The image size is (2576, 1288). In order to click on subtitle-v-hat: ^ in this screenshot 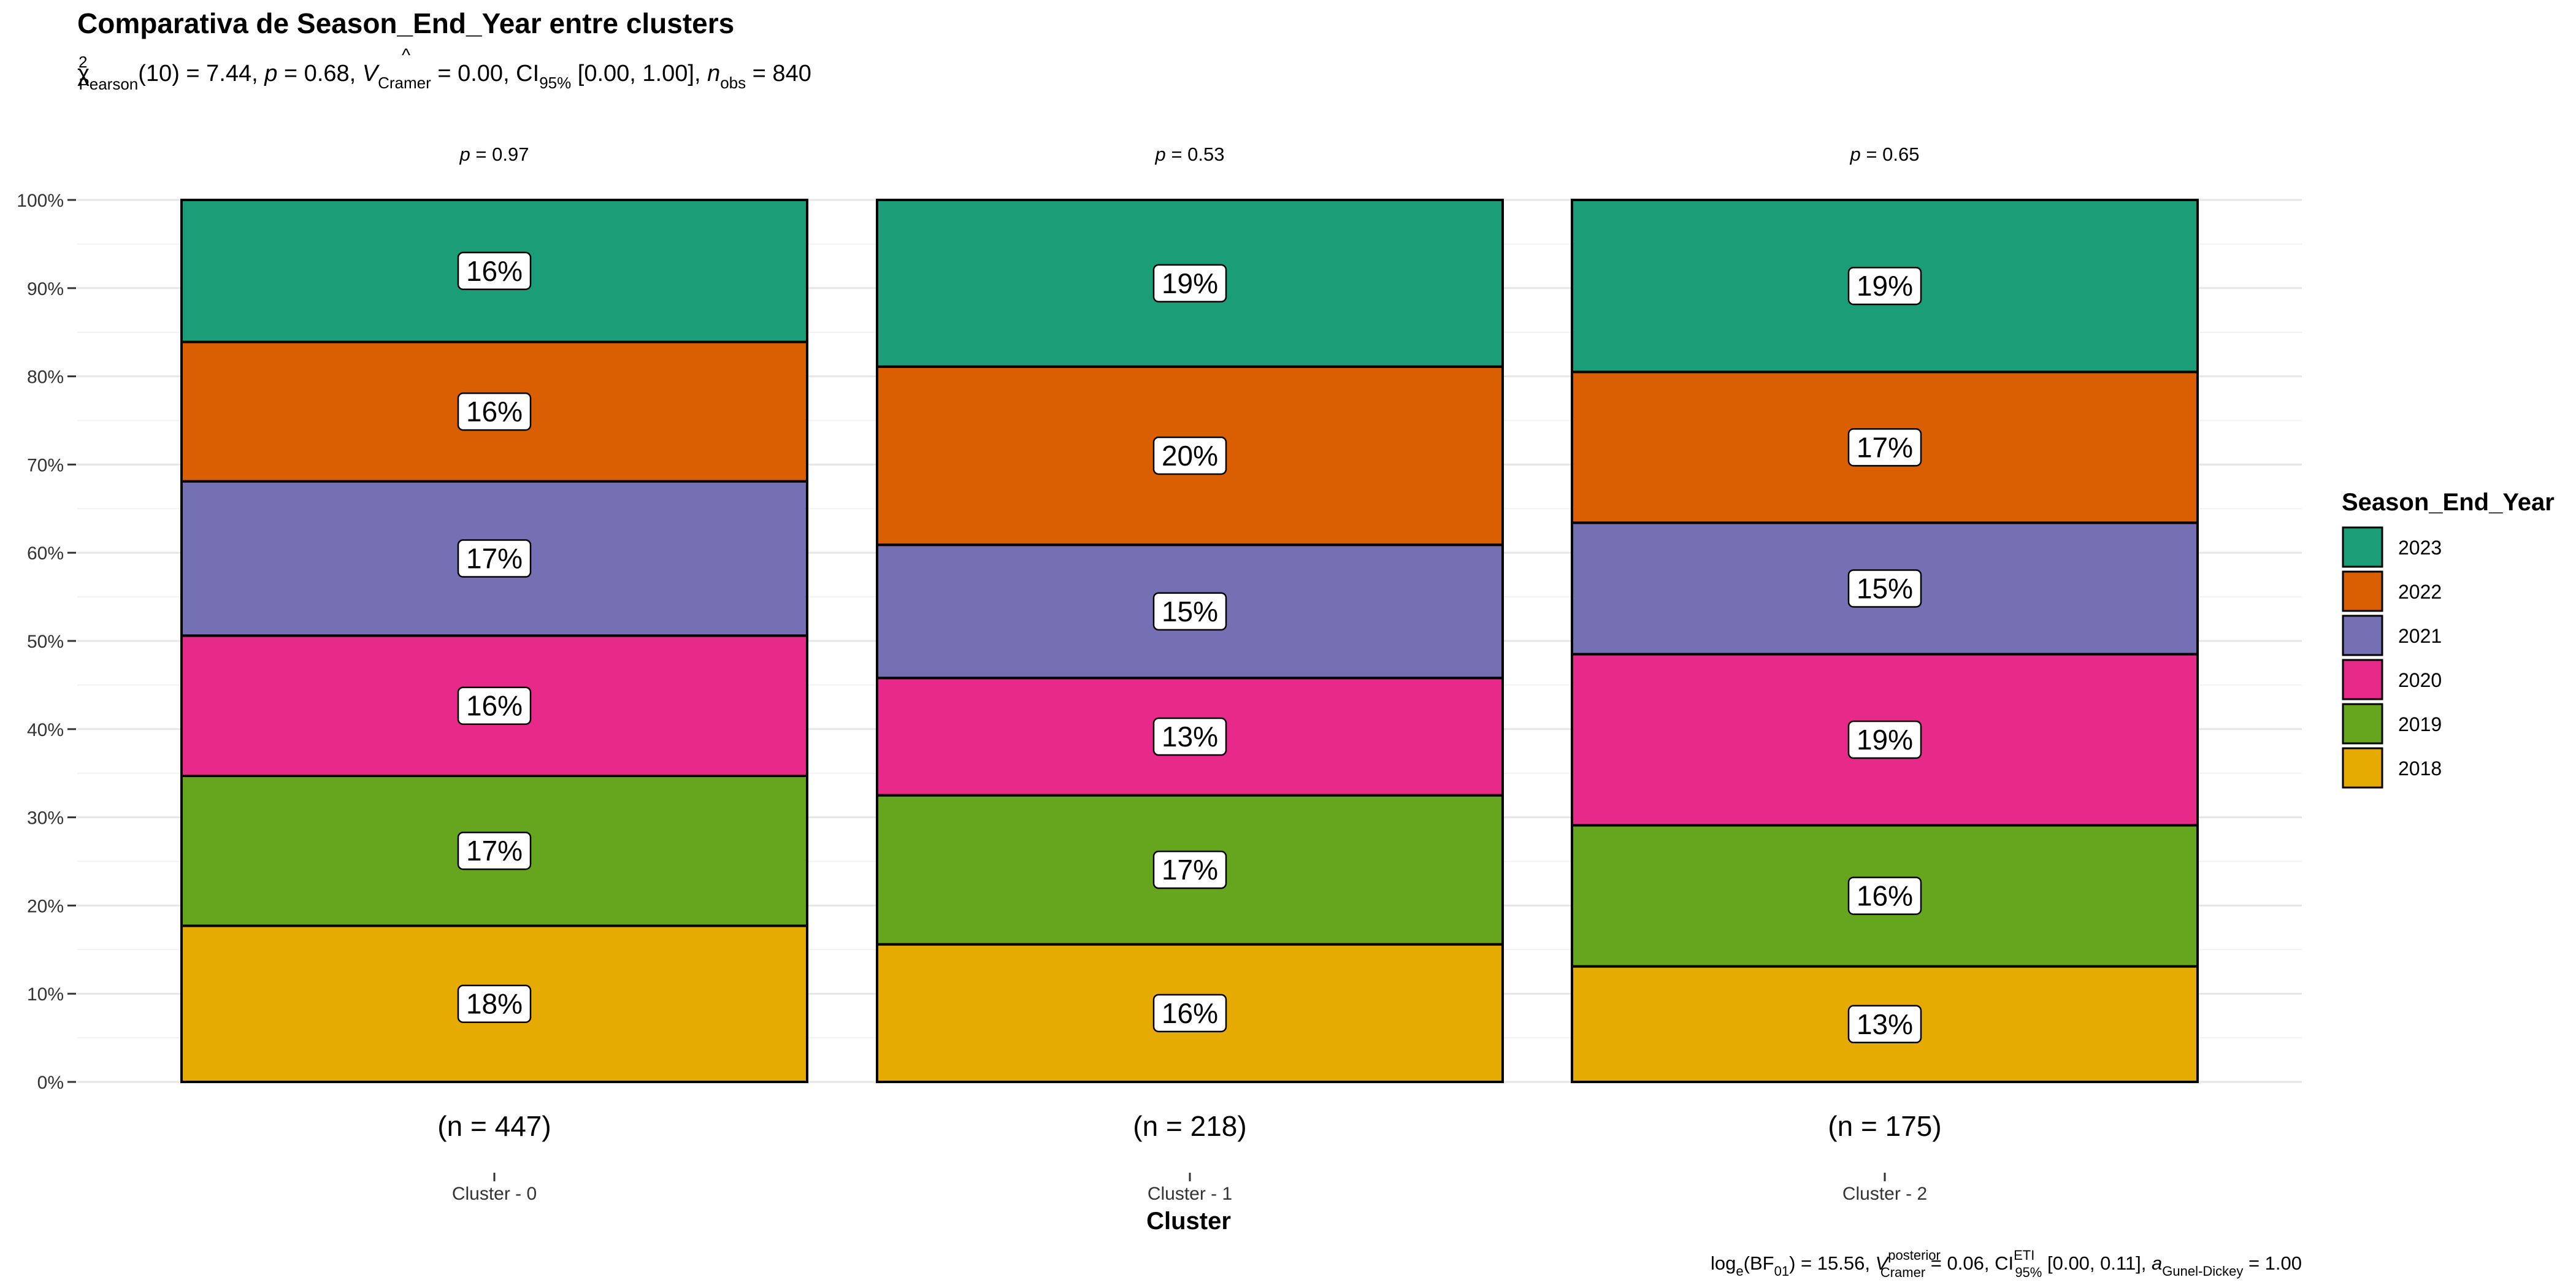, I will do `click(406, 55)`.